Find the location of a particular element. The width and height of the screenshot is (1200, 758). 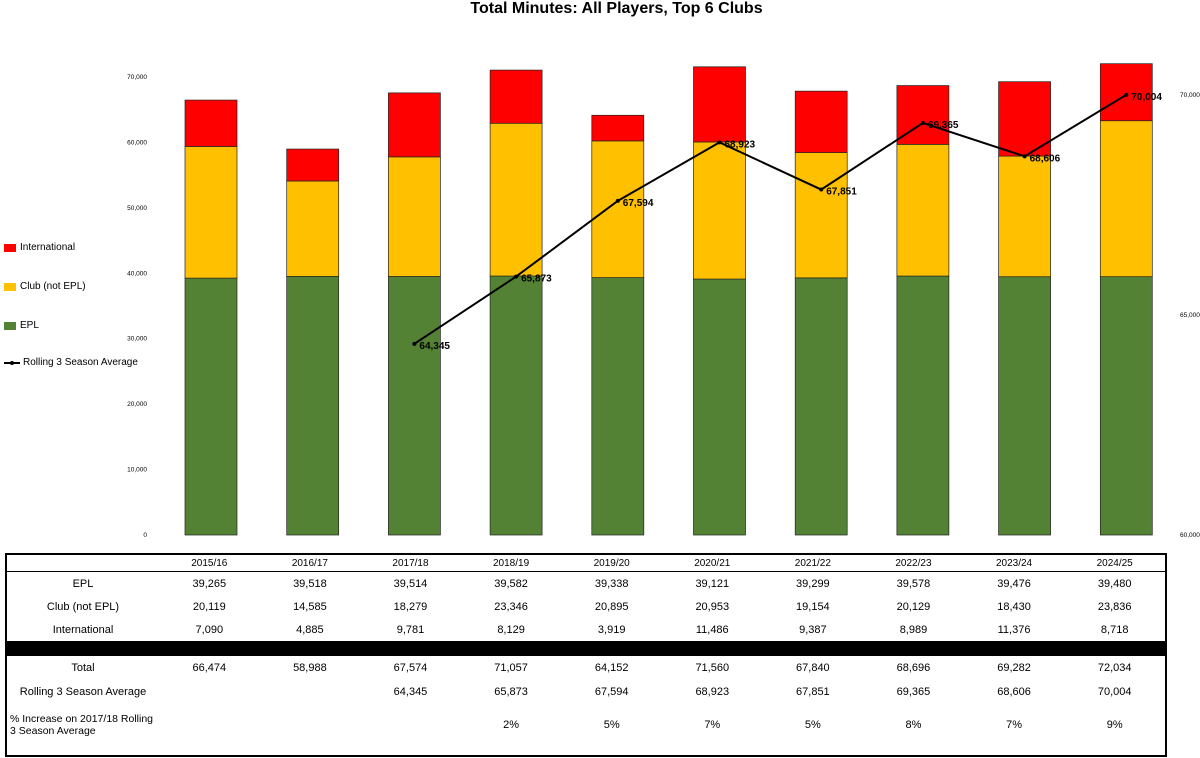

legend-swatch-international is located at coordinates (10, 248).